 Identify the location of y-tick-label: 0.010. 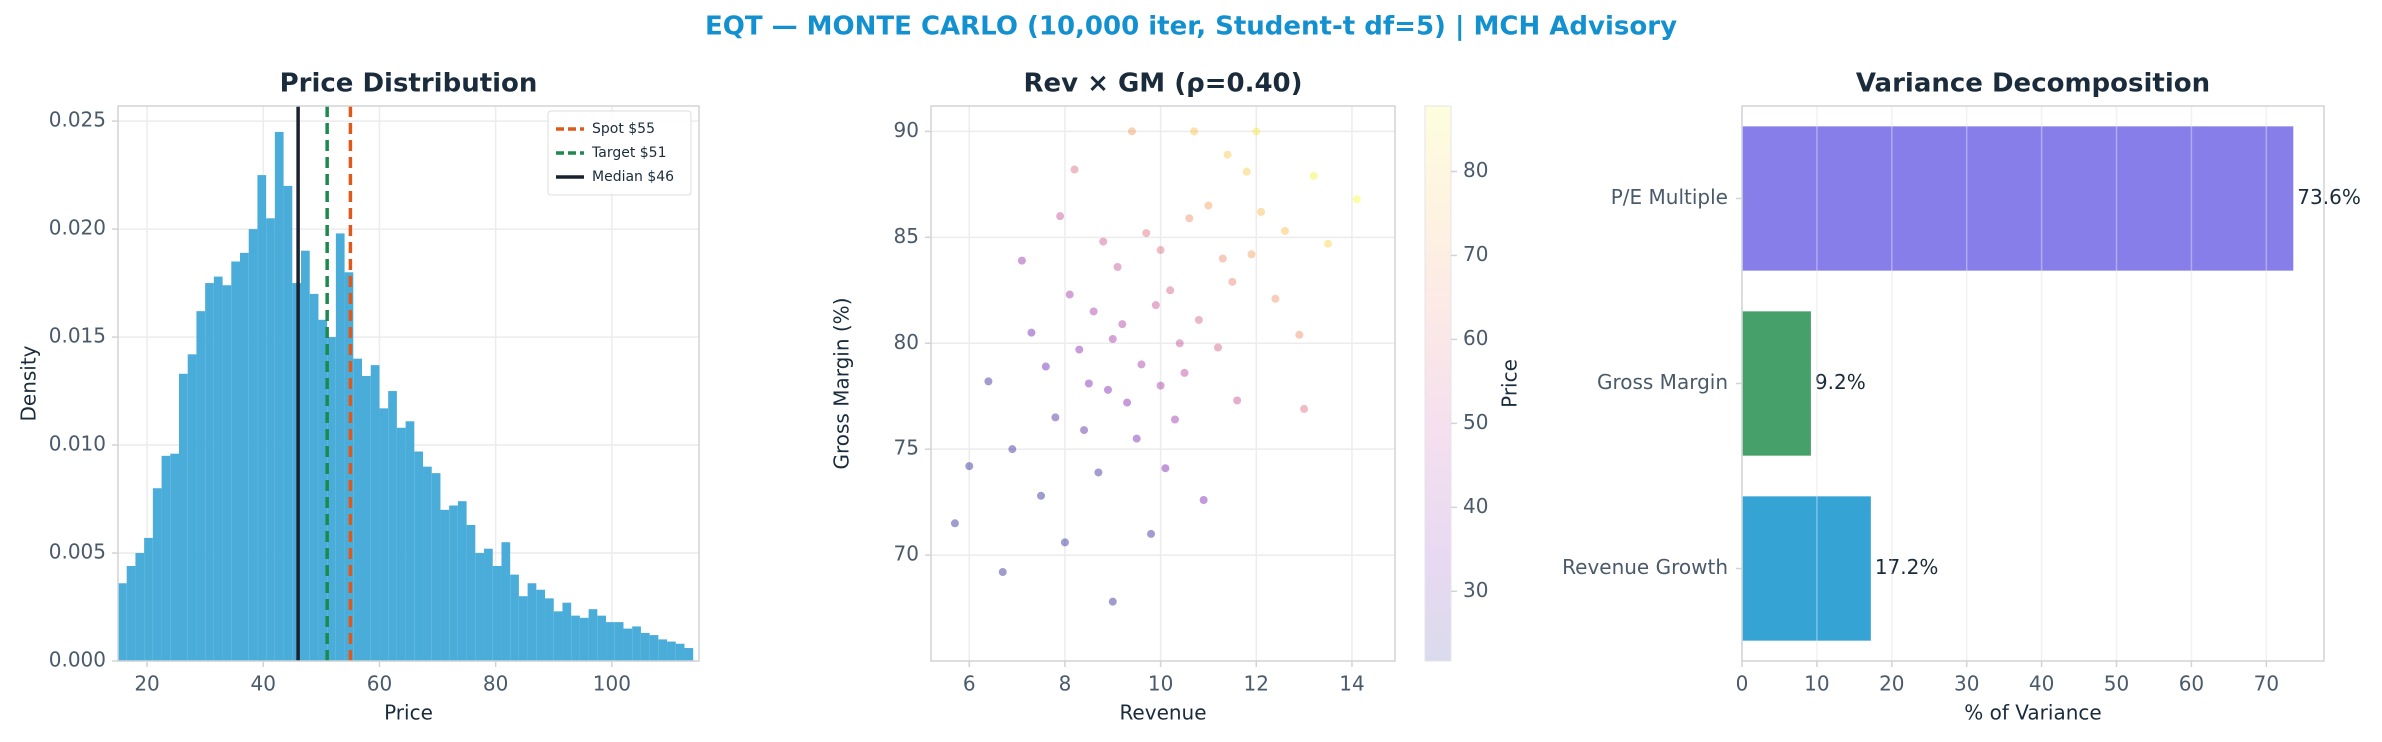
(77, 444).